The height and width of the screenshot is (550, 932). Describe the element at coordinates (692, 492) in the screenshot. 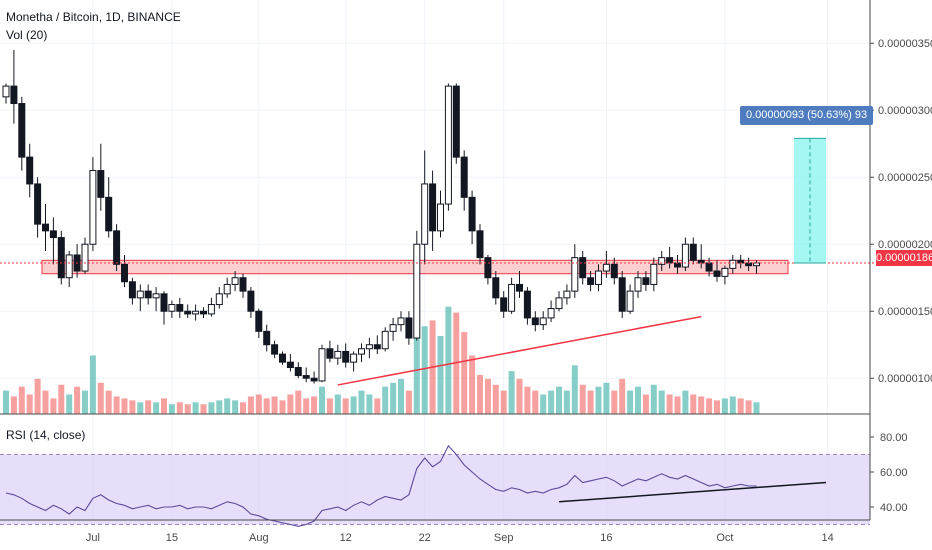

I see `rsi-trendline` at that location.